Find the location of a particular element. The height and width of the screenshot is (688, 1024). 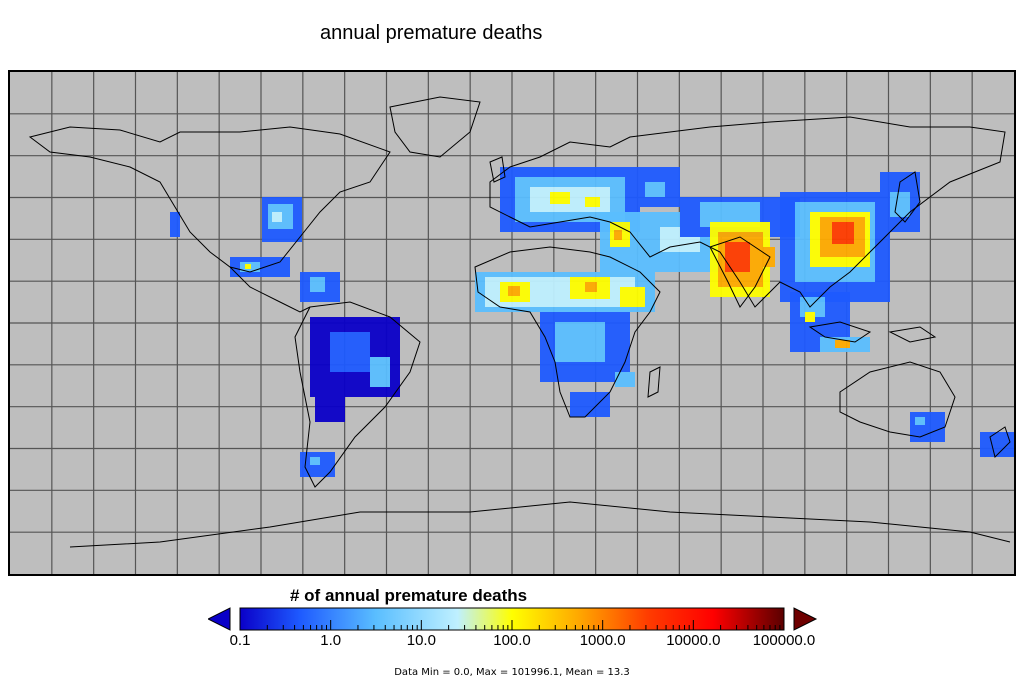

colorbar-tick-label: 10.0 is located at coordinates (421, 640).